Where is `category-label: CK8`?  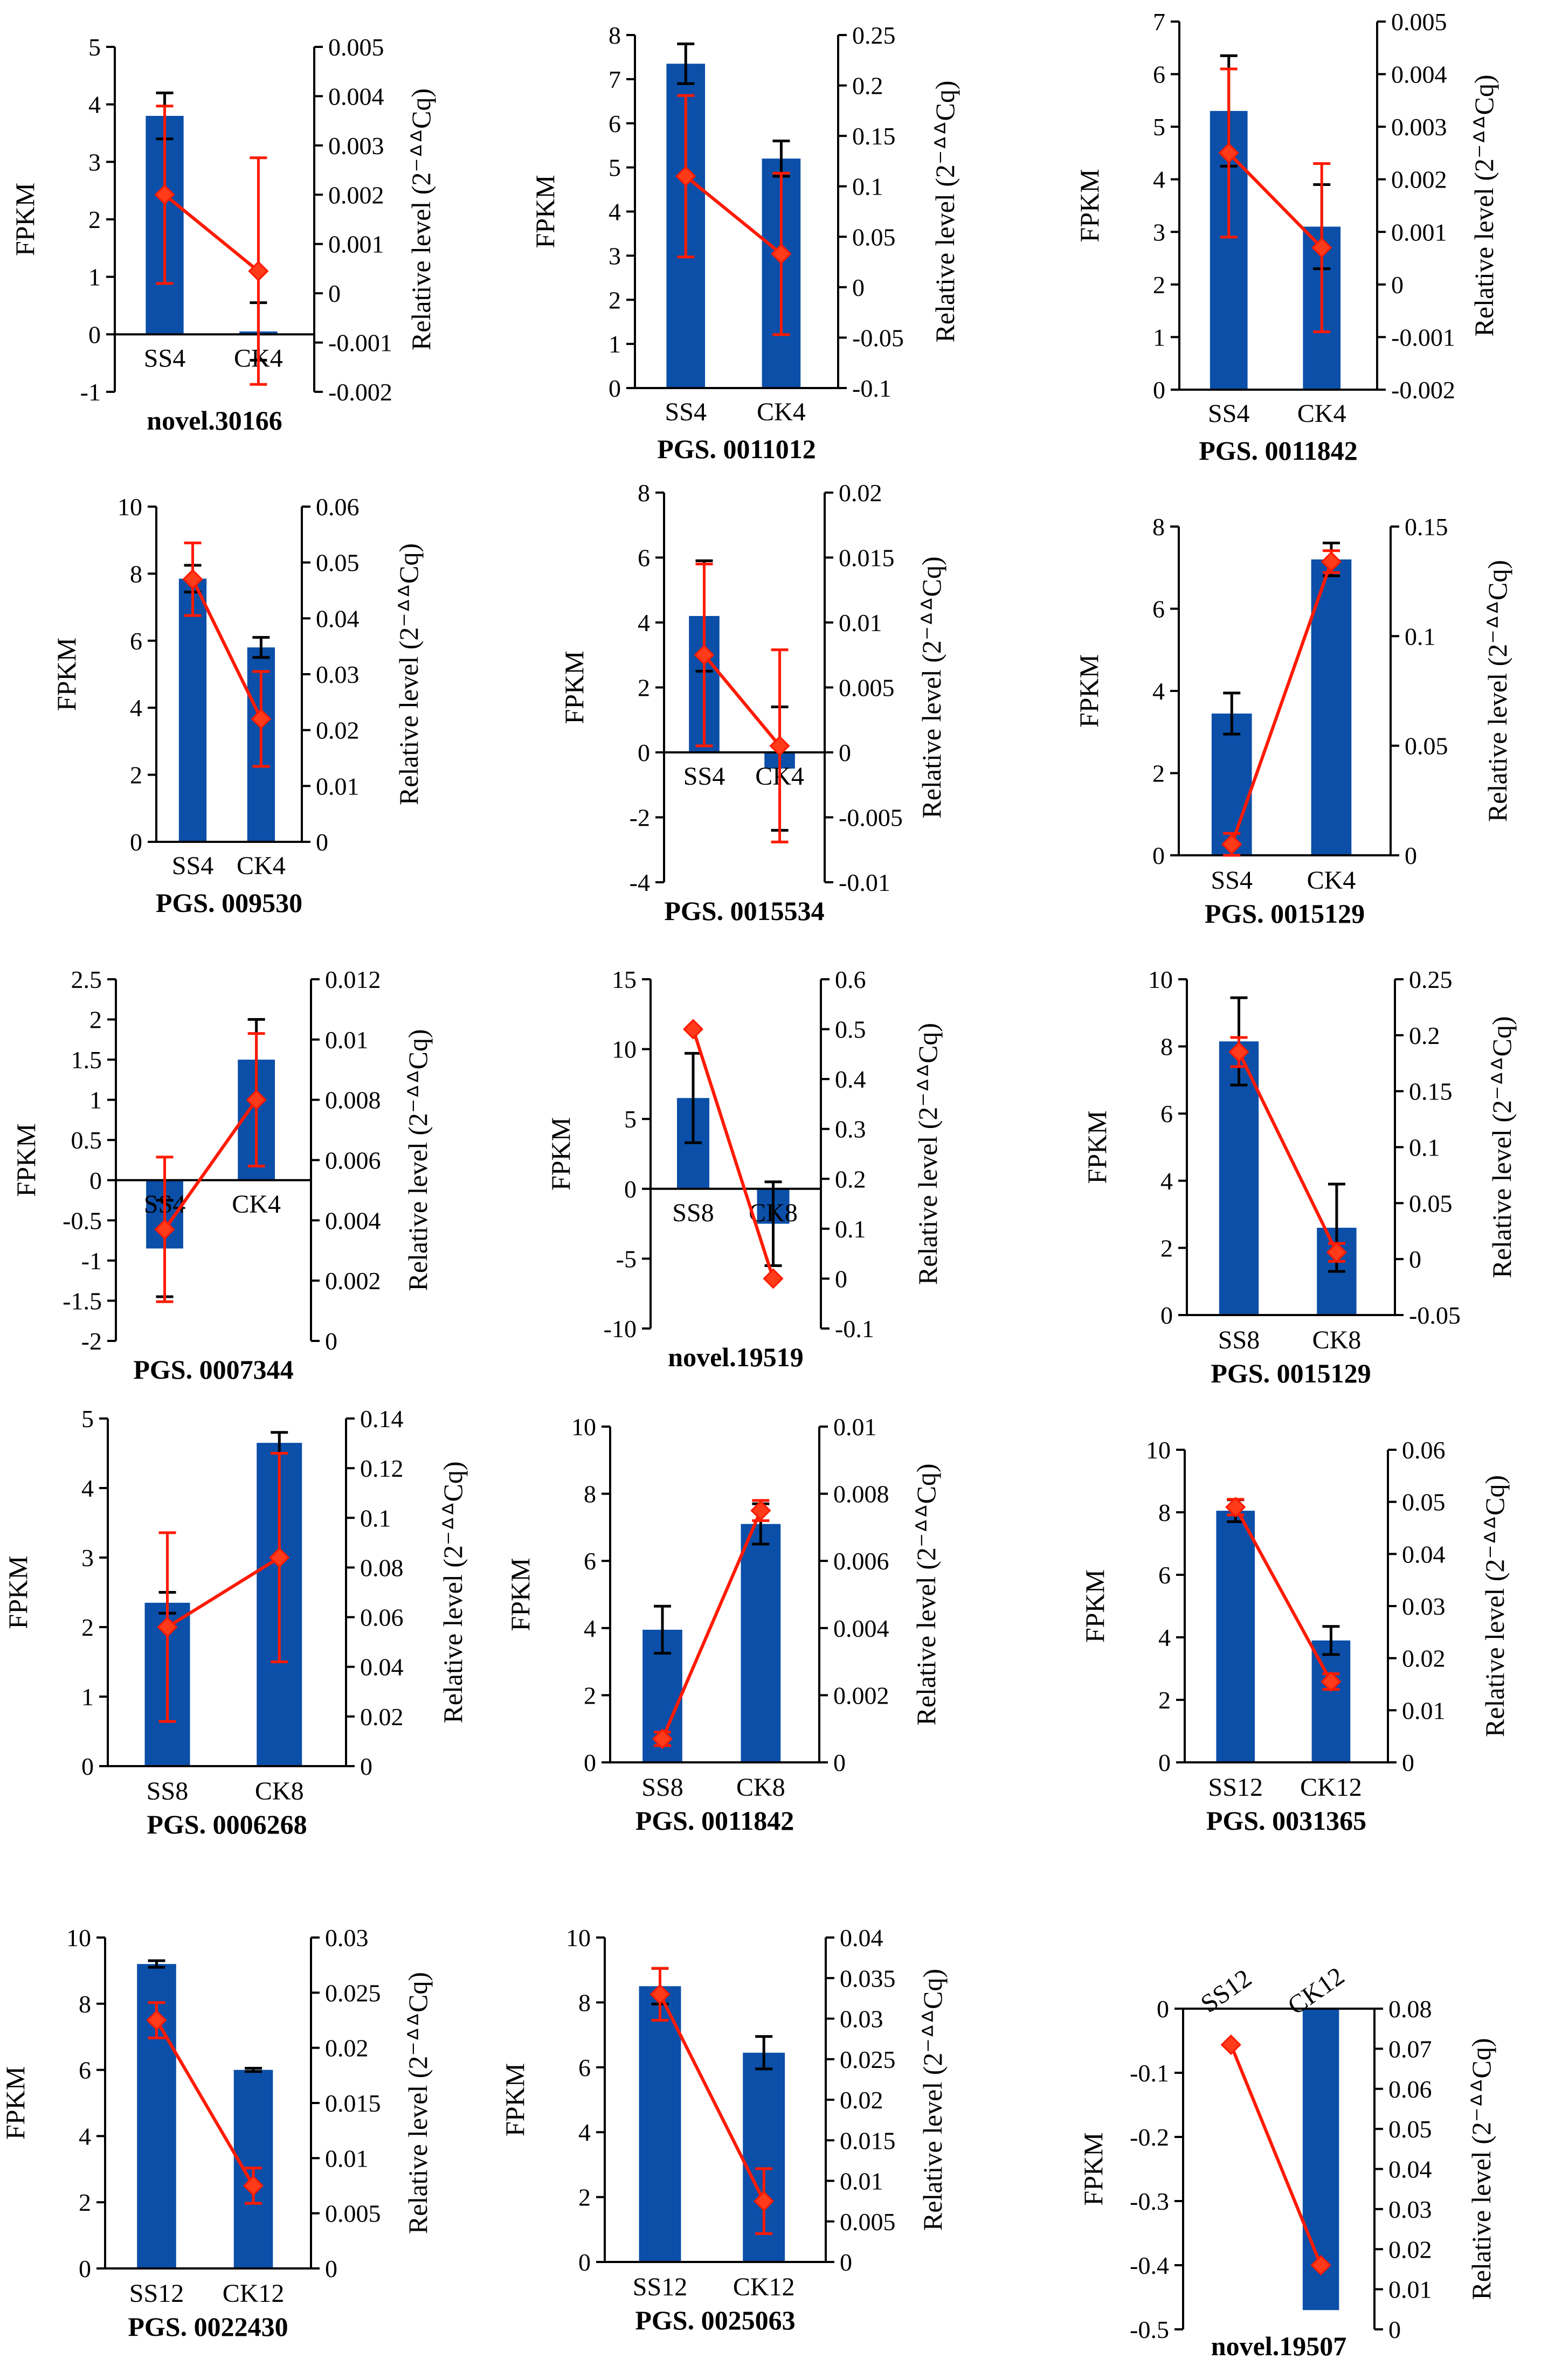
category-label: CK8 is located at coordinates (773, 1213).